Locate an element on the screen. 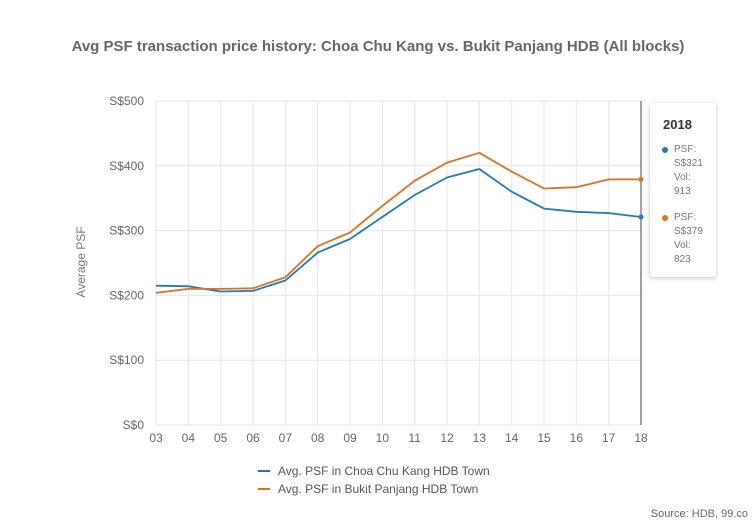 Image resolution: width=756 pixels, height=529 pixels. x-tick-label: 05 is located at coordinates (221, 438).